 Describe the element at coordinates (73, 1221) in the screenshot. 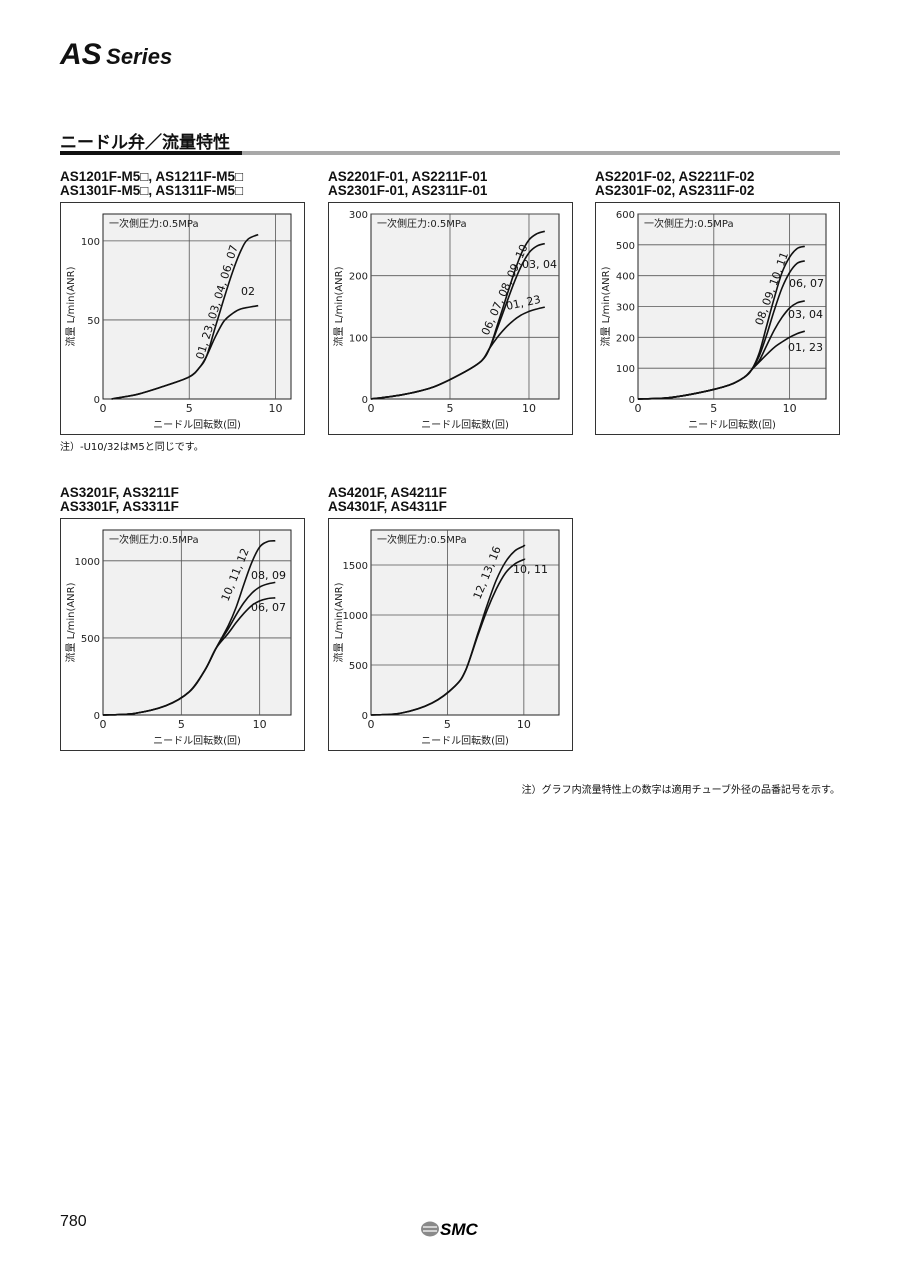

I see `page-number: 780` at that location.